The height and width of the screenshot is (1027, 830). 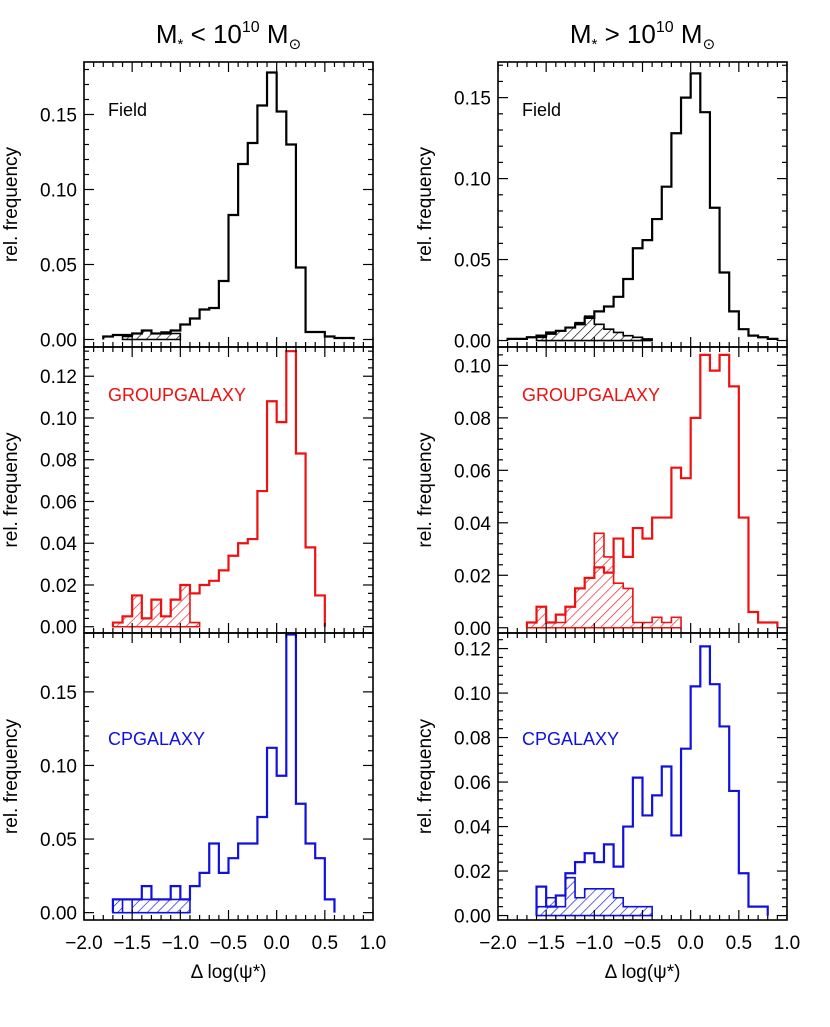 What do you see at coordinates (181, 943) in the screenshot?
I see `x-tick-label: −1.0` at bounding box center [181, 943].